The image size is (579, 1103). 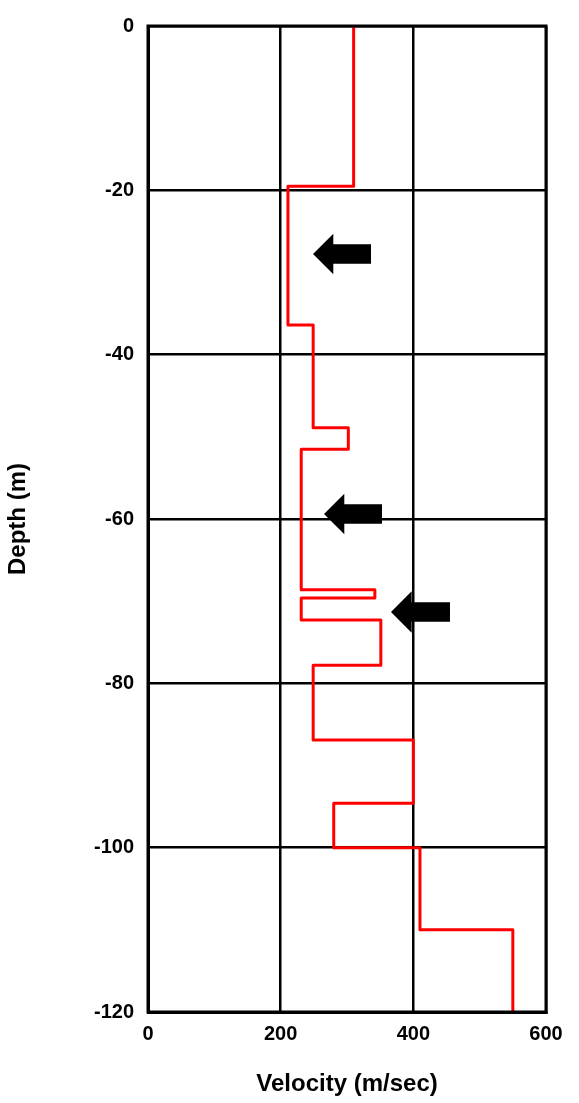 What do you see at coordinates (280, 1032) in the screenshot?
I see `x-tick-label: 200` at bounding box center [280, 1032].